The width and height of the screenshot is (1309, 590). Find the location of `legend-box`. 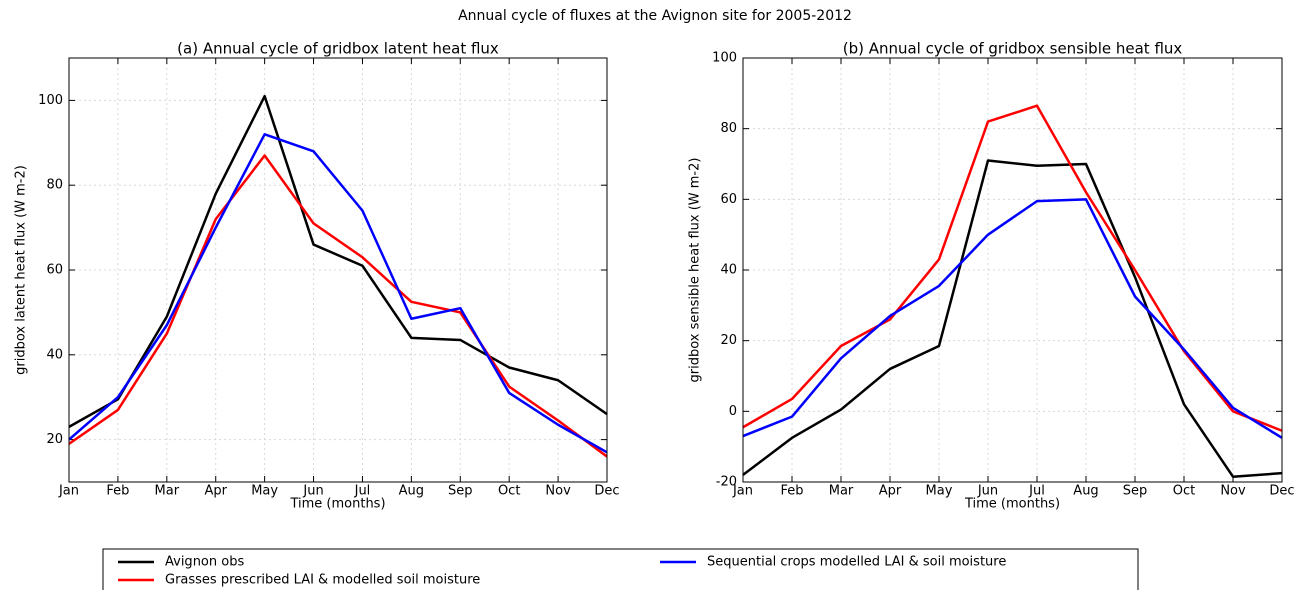

legend-box is located at coordinates (620, 569).